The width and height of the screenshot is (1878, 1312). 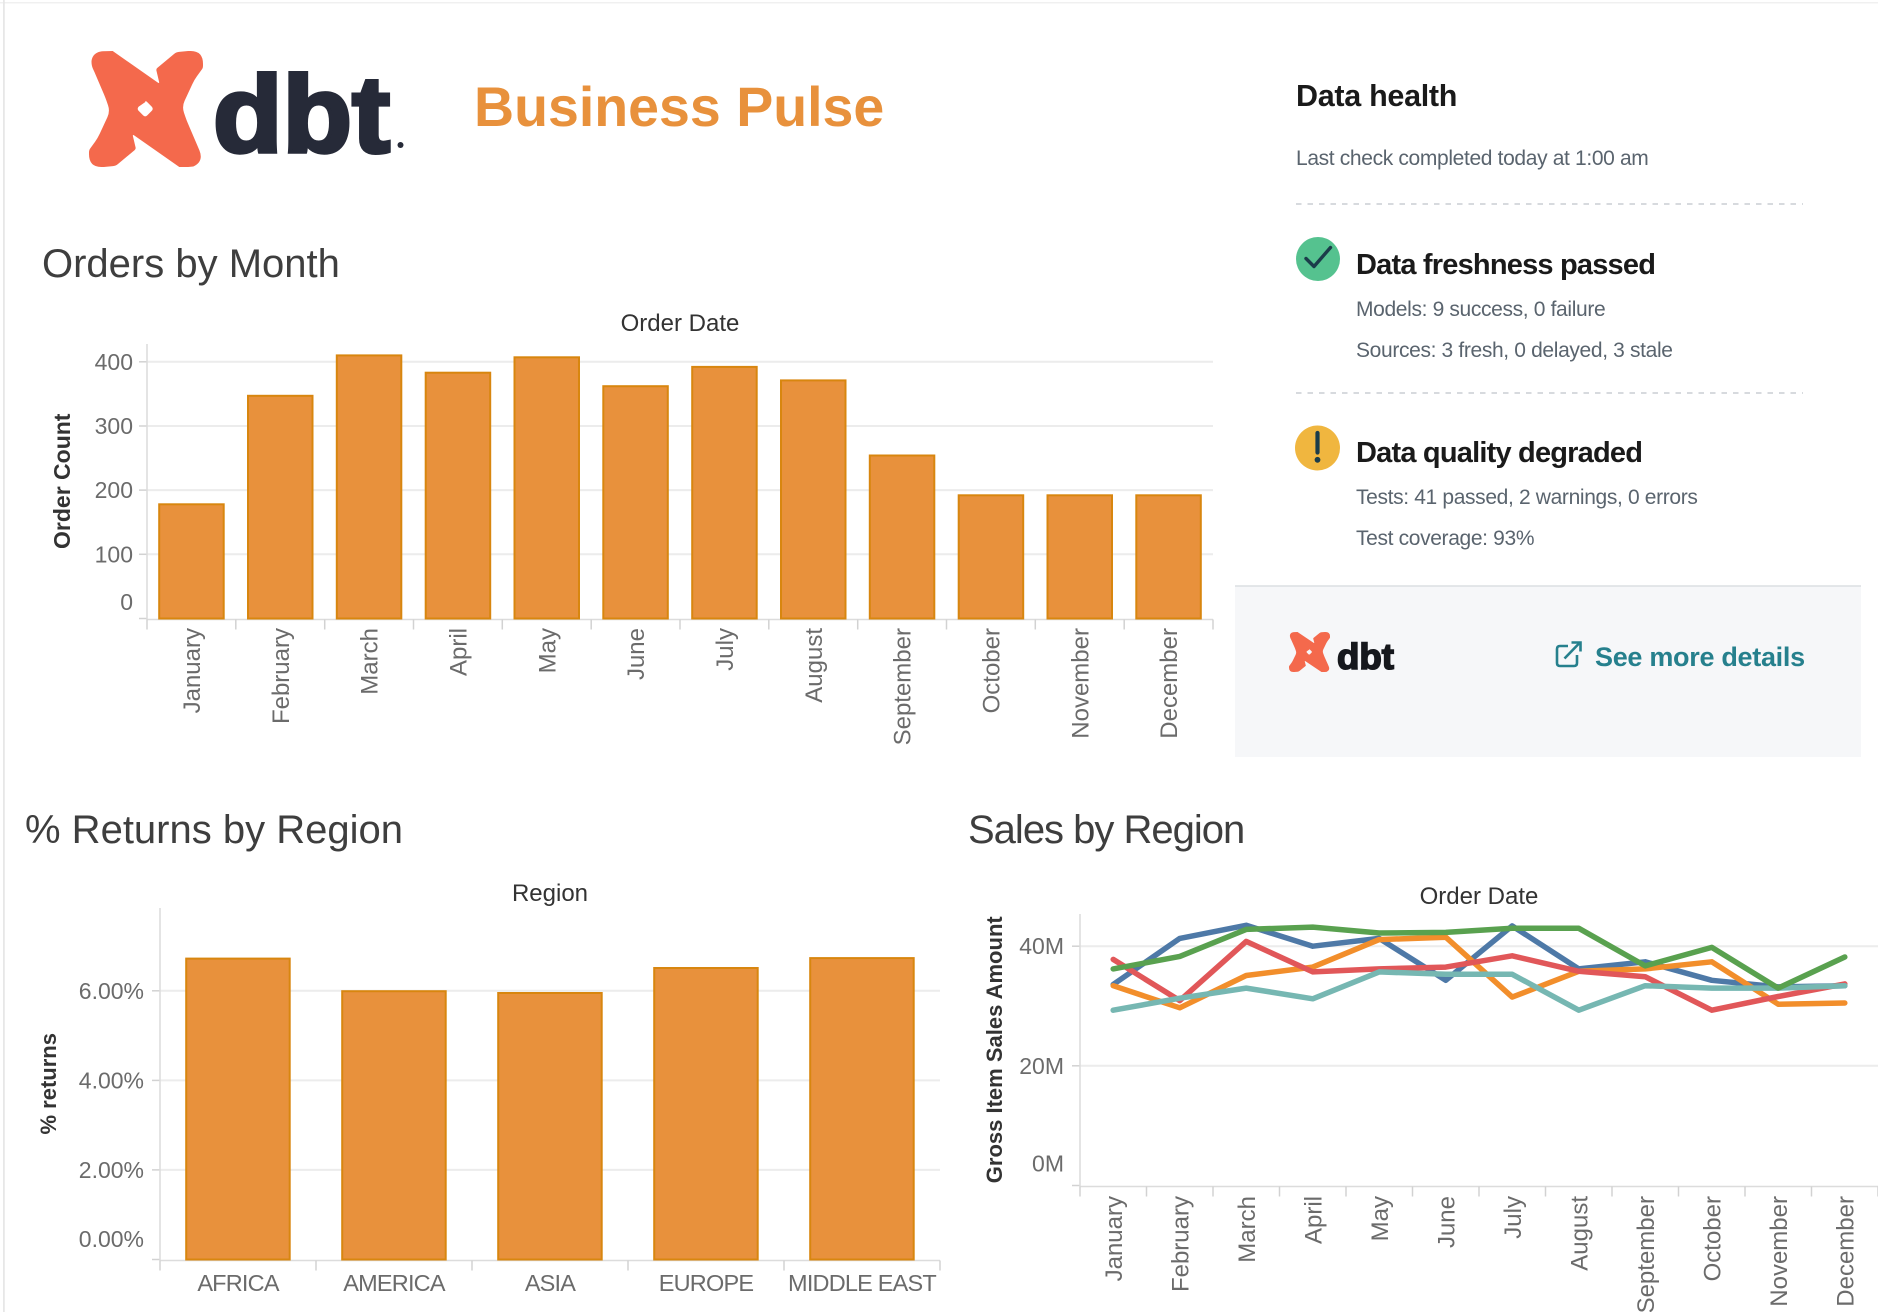 I want to click on svg-text: AFRICA, so click(x=238, y=1283).